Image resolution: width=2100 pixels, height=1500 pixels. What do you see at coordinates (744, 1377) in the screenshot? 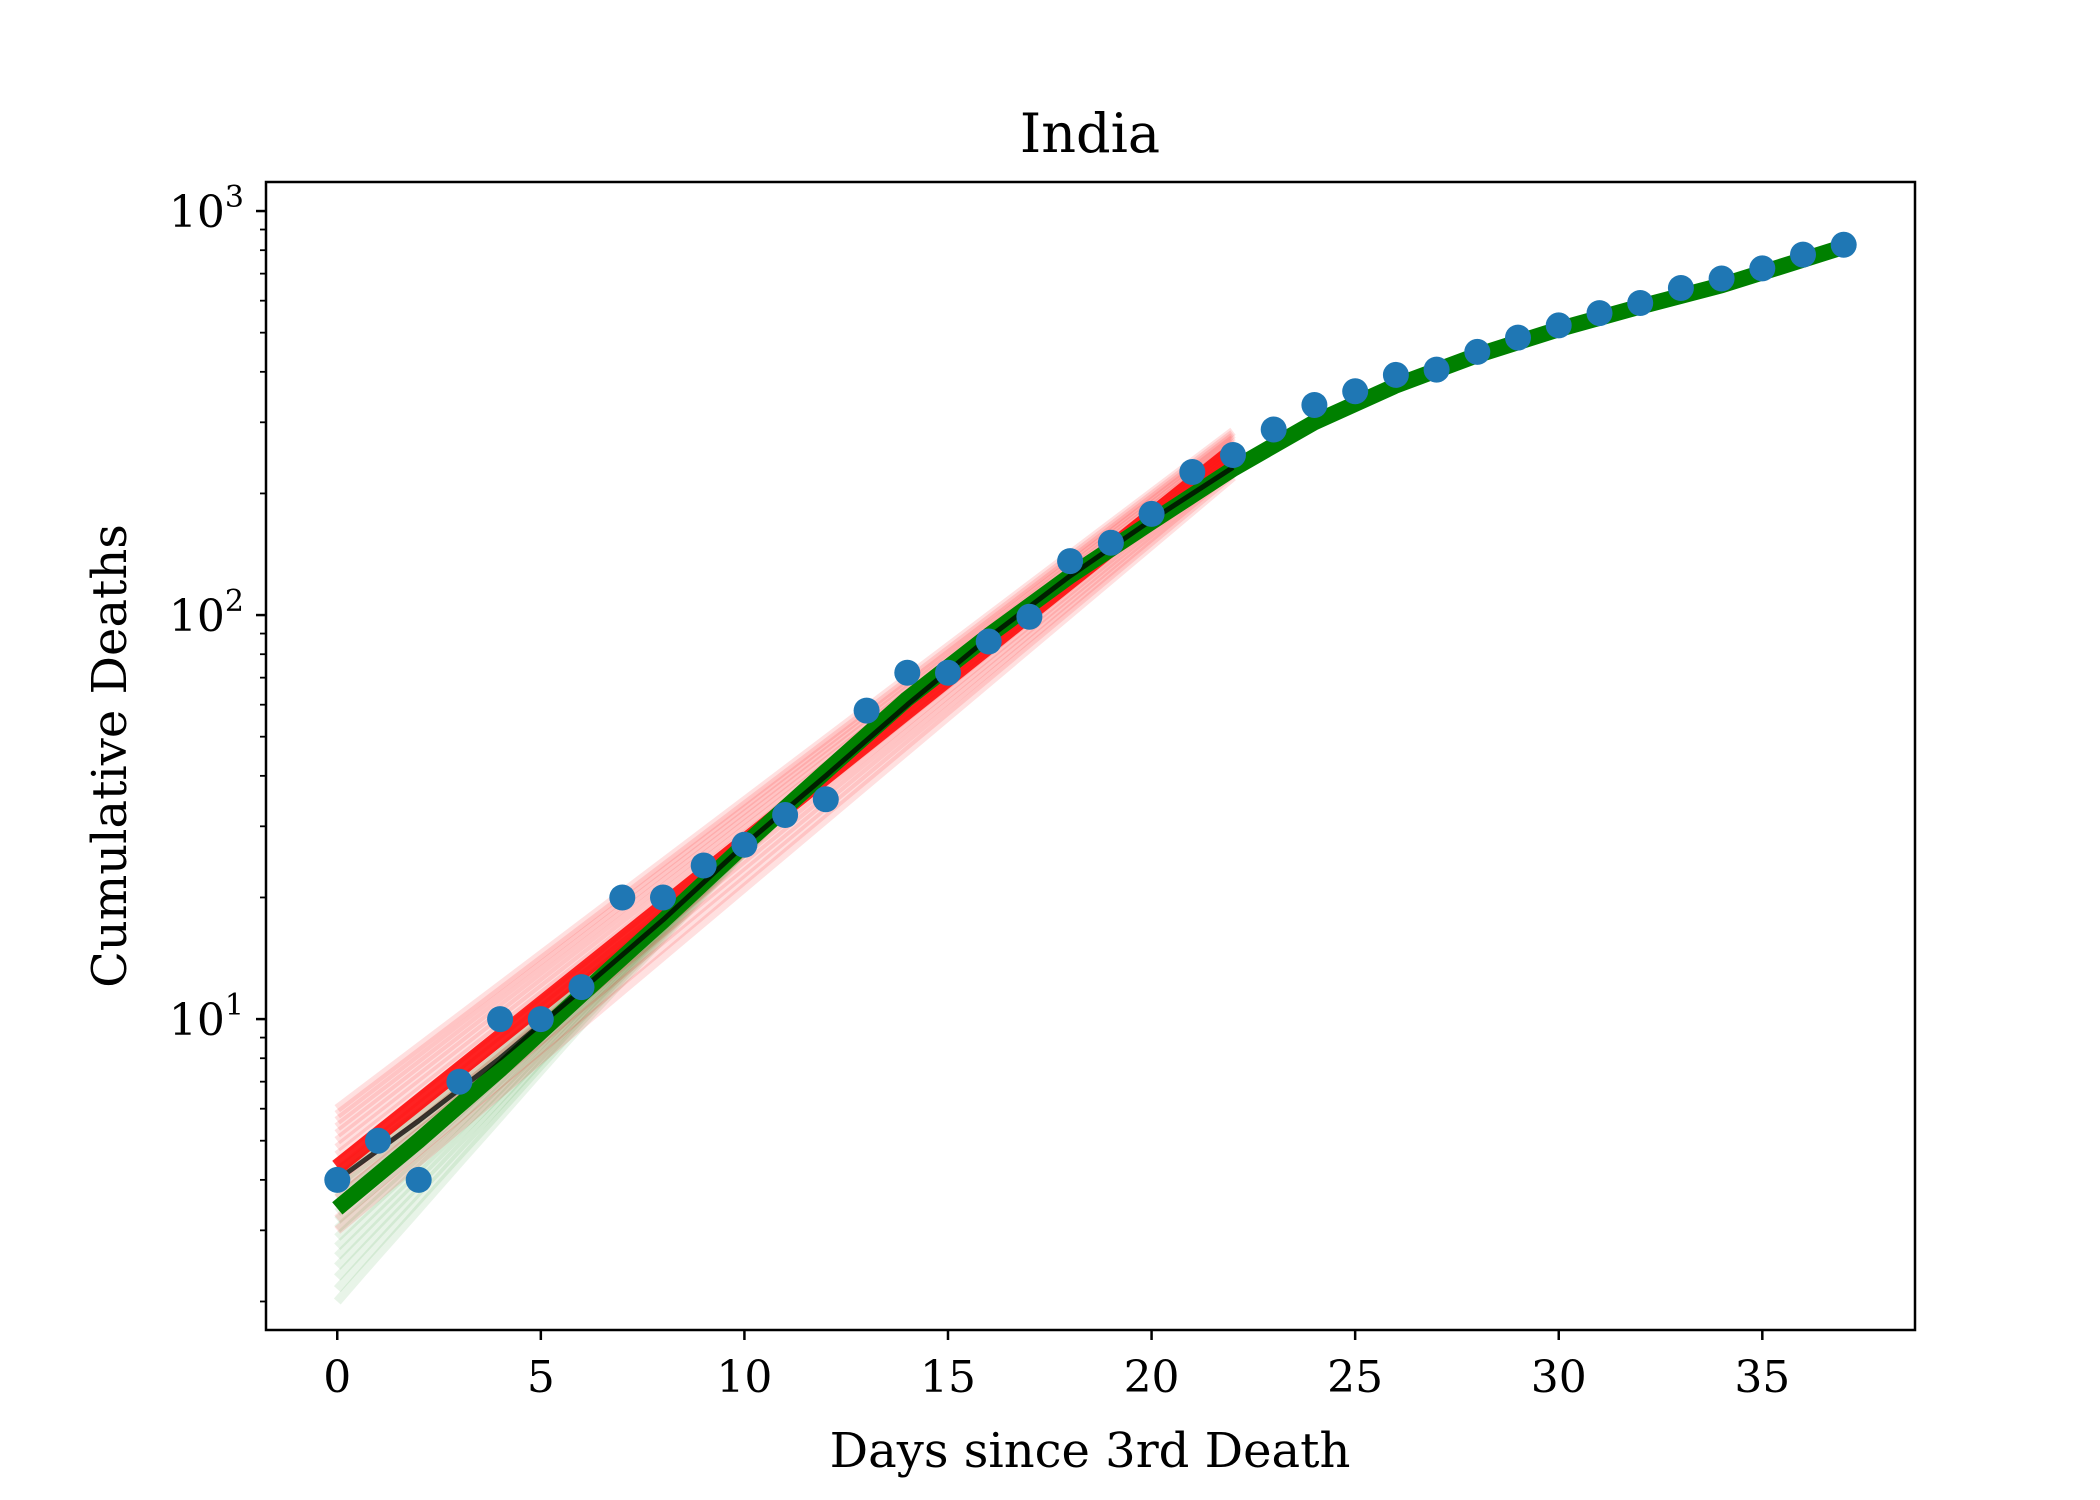
I see `x-tick-label: 10` at bounding box center [744, 1377].